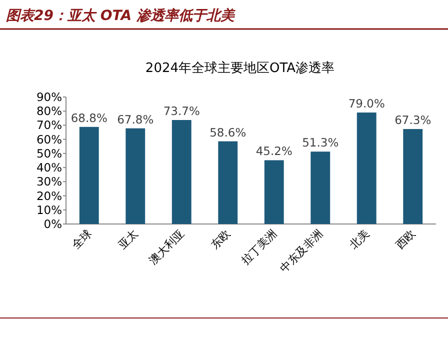 The image size is (448, 337). I want to click on x-tick-label: 拉丁美洲, so click(259, 247).